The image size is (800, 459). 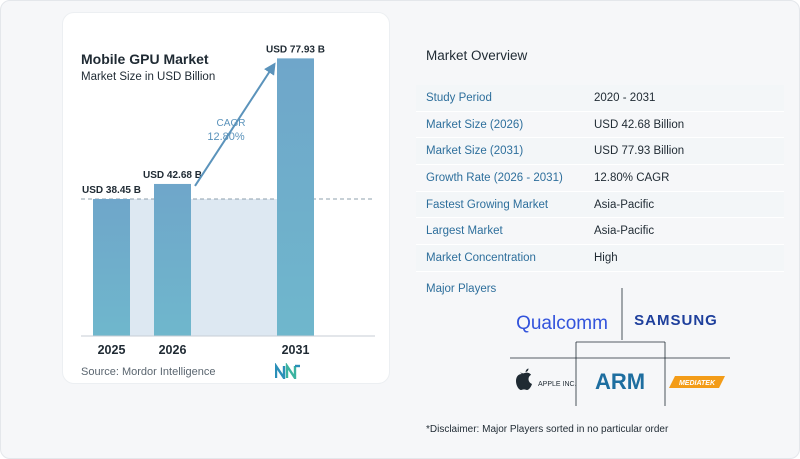 What do you see at coordinates (148, 372) in the screenshot?
I see `source-note: Source: Mordor Intelligence` at bounding box center [148, 372].